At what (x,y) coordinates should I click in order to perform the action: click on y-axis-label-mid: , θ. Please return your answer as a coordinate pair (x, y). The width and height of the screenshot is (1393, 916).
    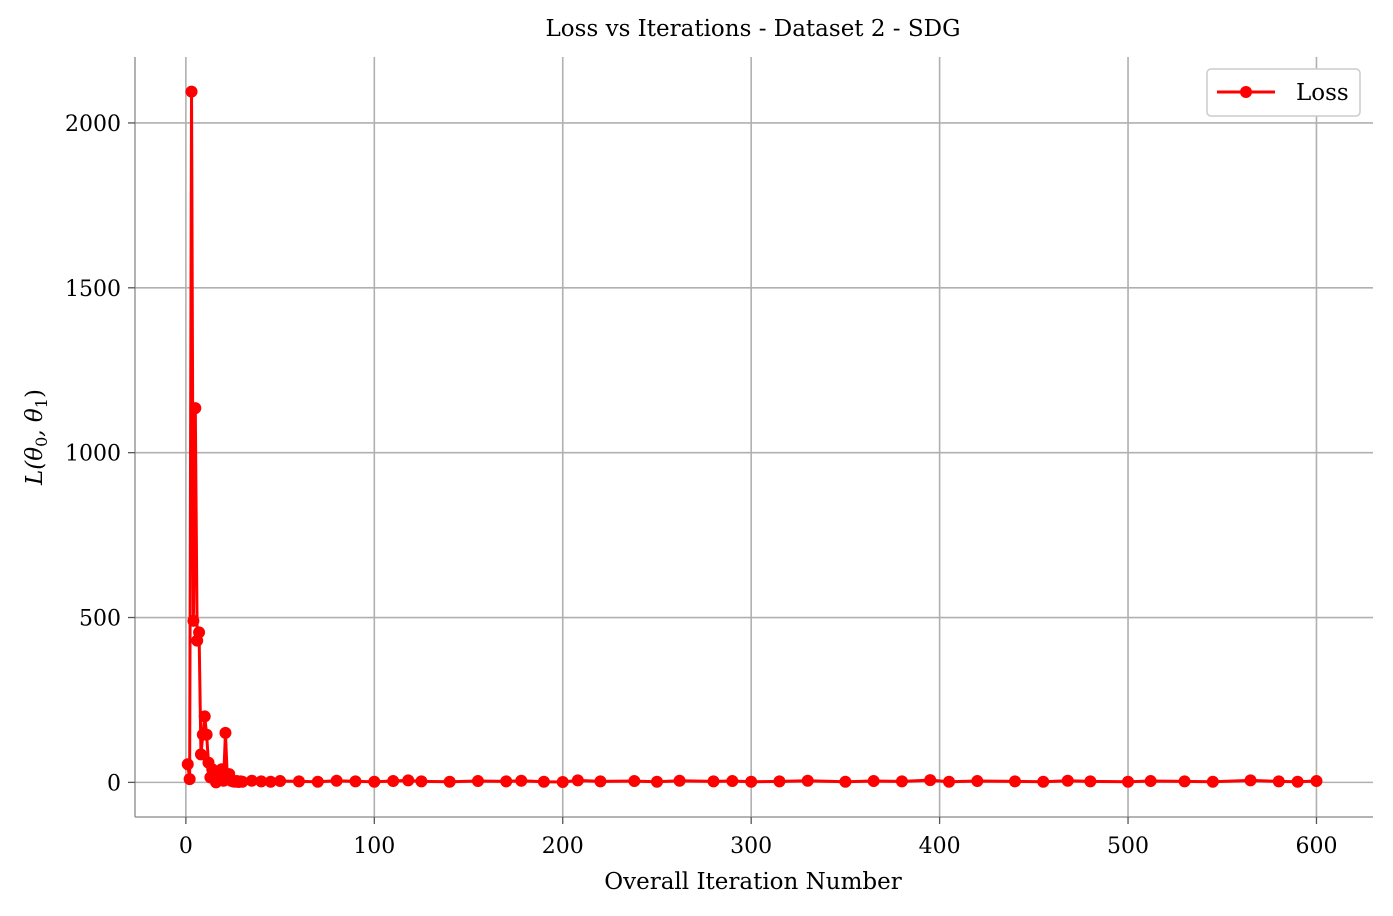
    Looking at the image, I should click on (35, 422).